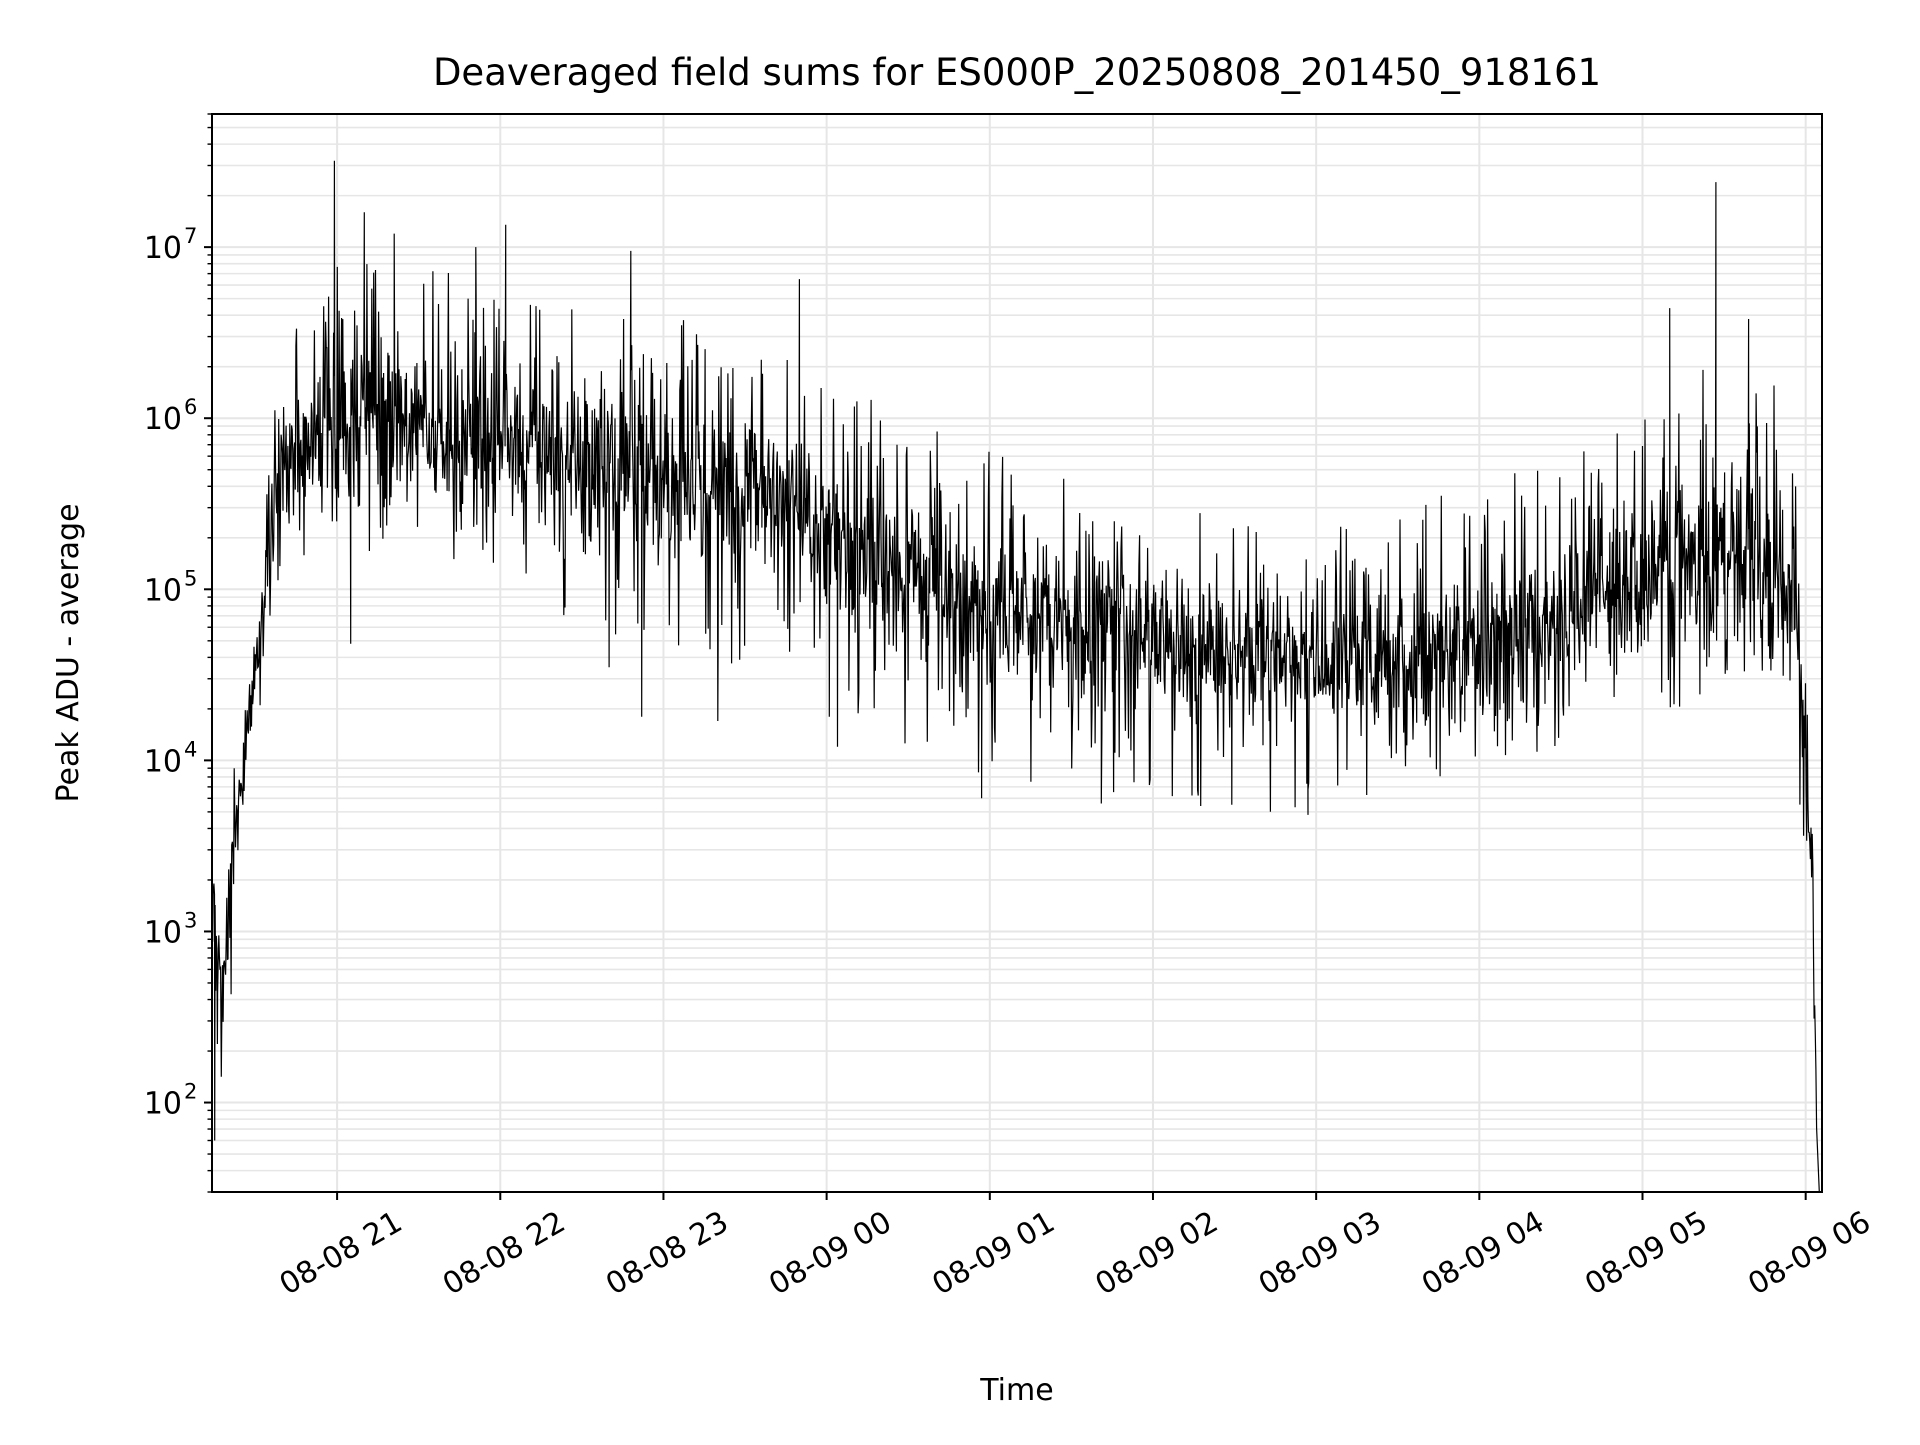 This screenshot has height=1445, width=1920. Describe the element at coordinates (190, 920) in the screenshot. I see `y-tick-exponent: 3` at that location.